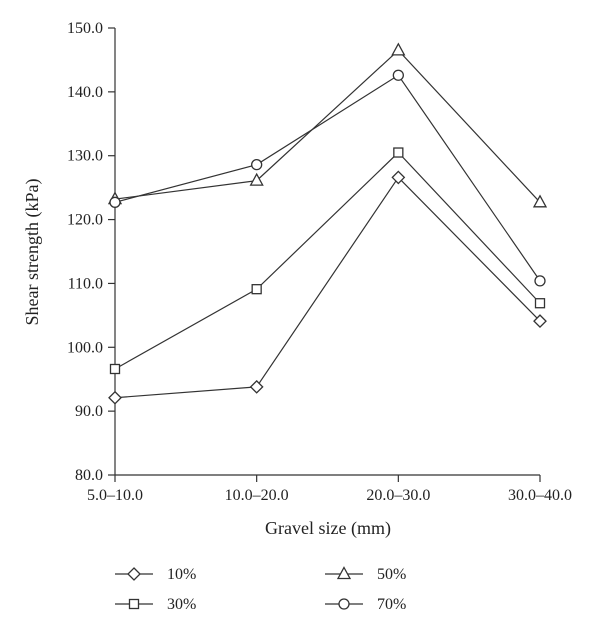  Describe the element at coordinates (134, 604) in the screenshot. I see `legend-marker-square` at that location.